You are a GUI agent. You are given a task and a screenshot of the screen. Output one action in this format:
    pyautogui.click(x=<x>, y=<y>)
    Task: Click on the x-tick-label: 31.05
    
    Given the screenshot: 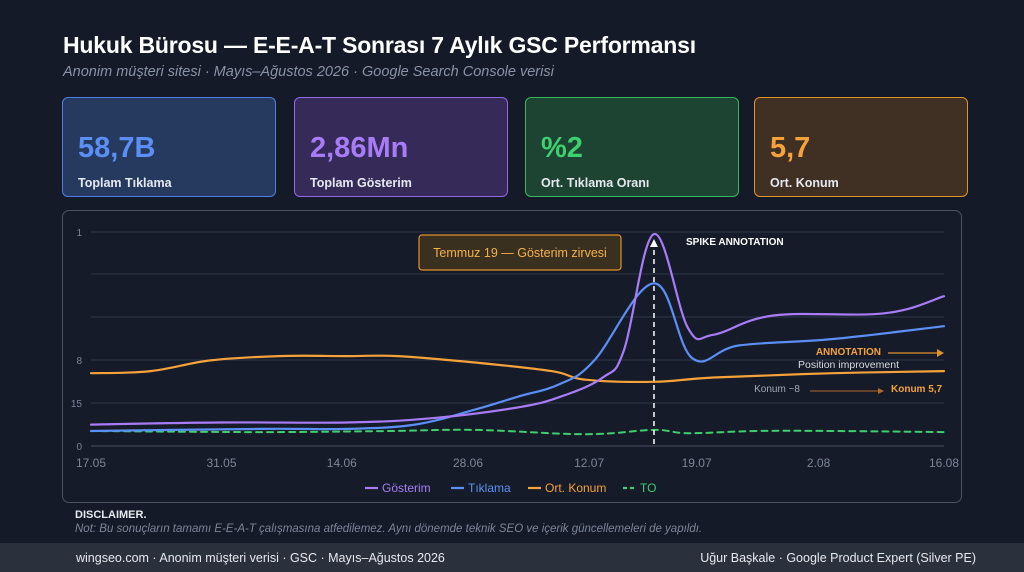 What is the action you would take?
    pyautogui.click(x=221, y=463)
    